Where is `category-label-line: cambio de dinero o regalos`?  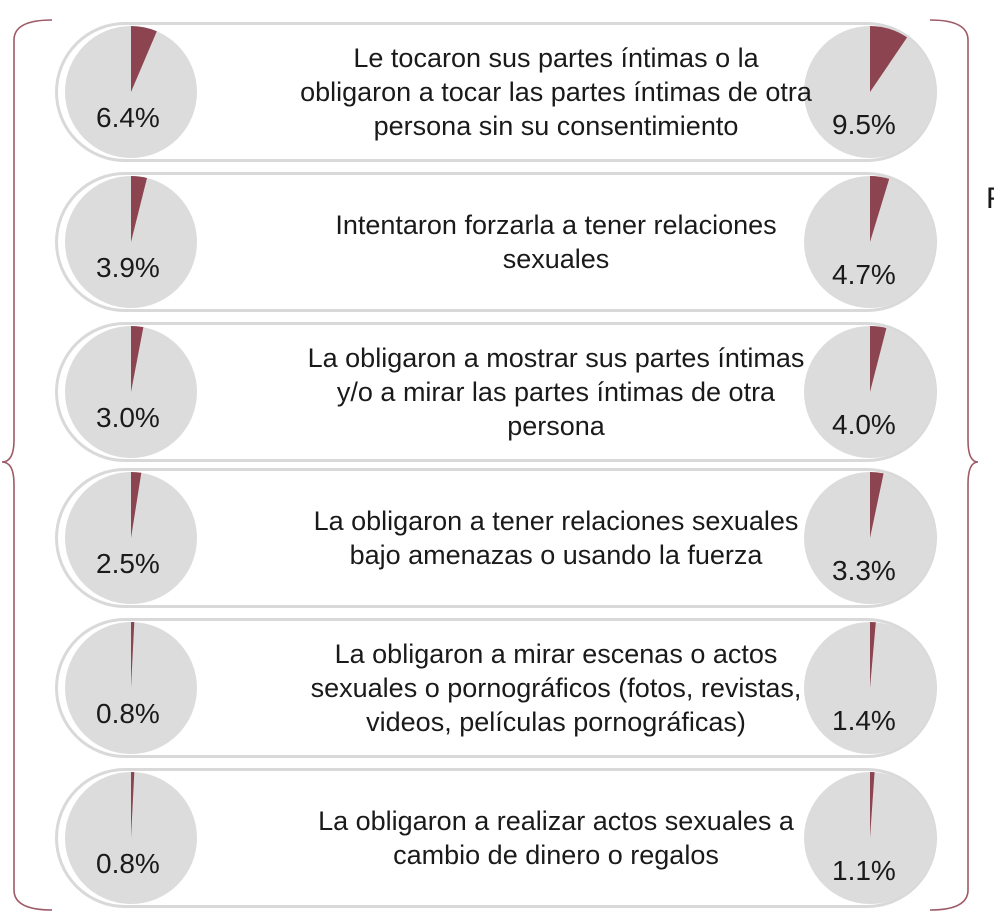
category-label-line: cambio de dinero o regalos is located at coordinates (556, 855).